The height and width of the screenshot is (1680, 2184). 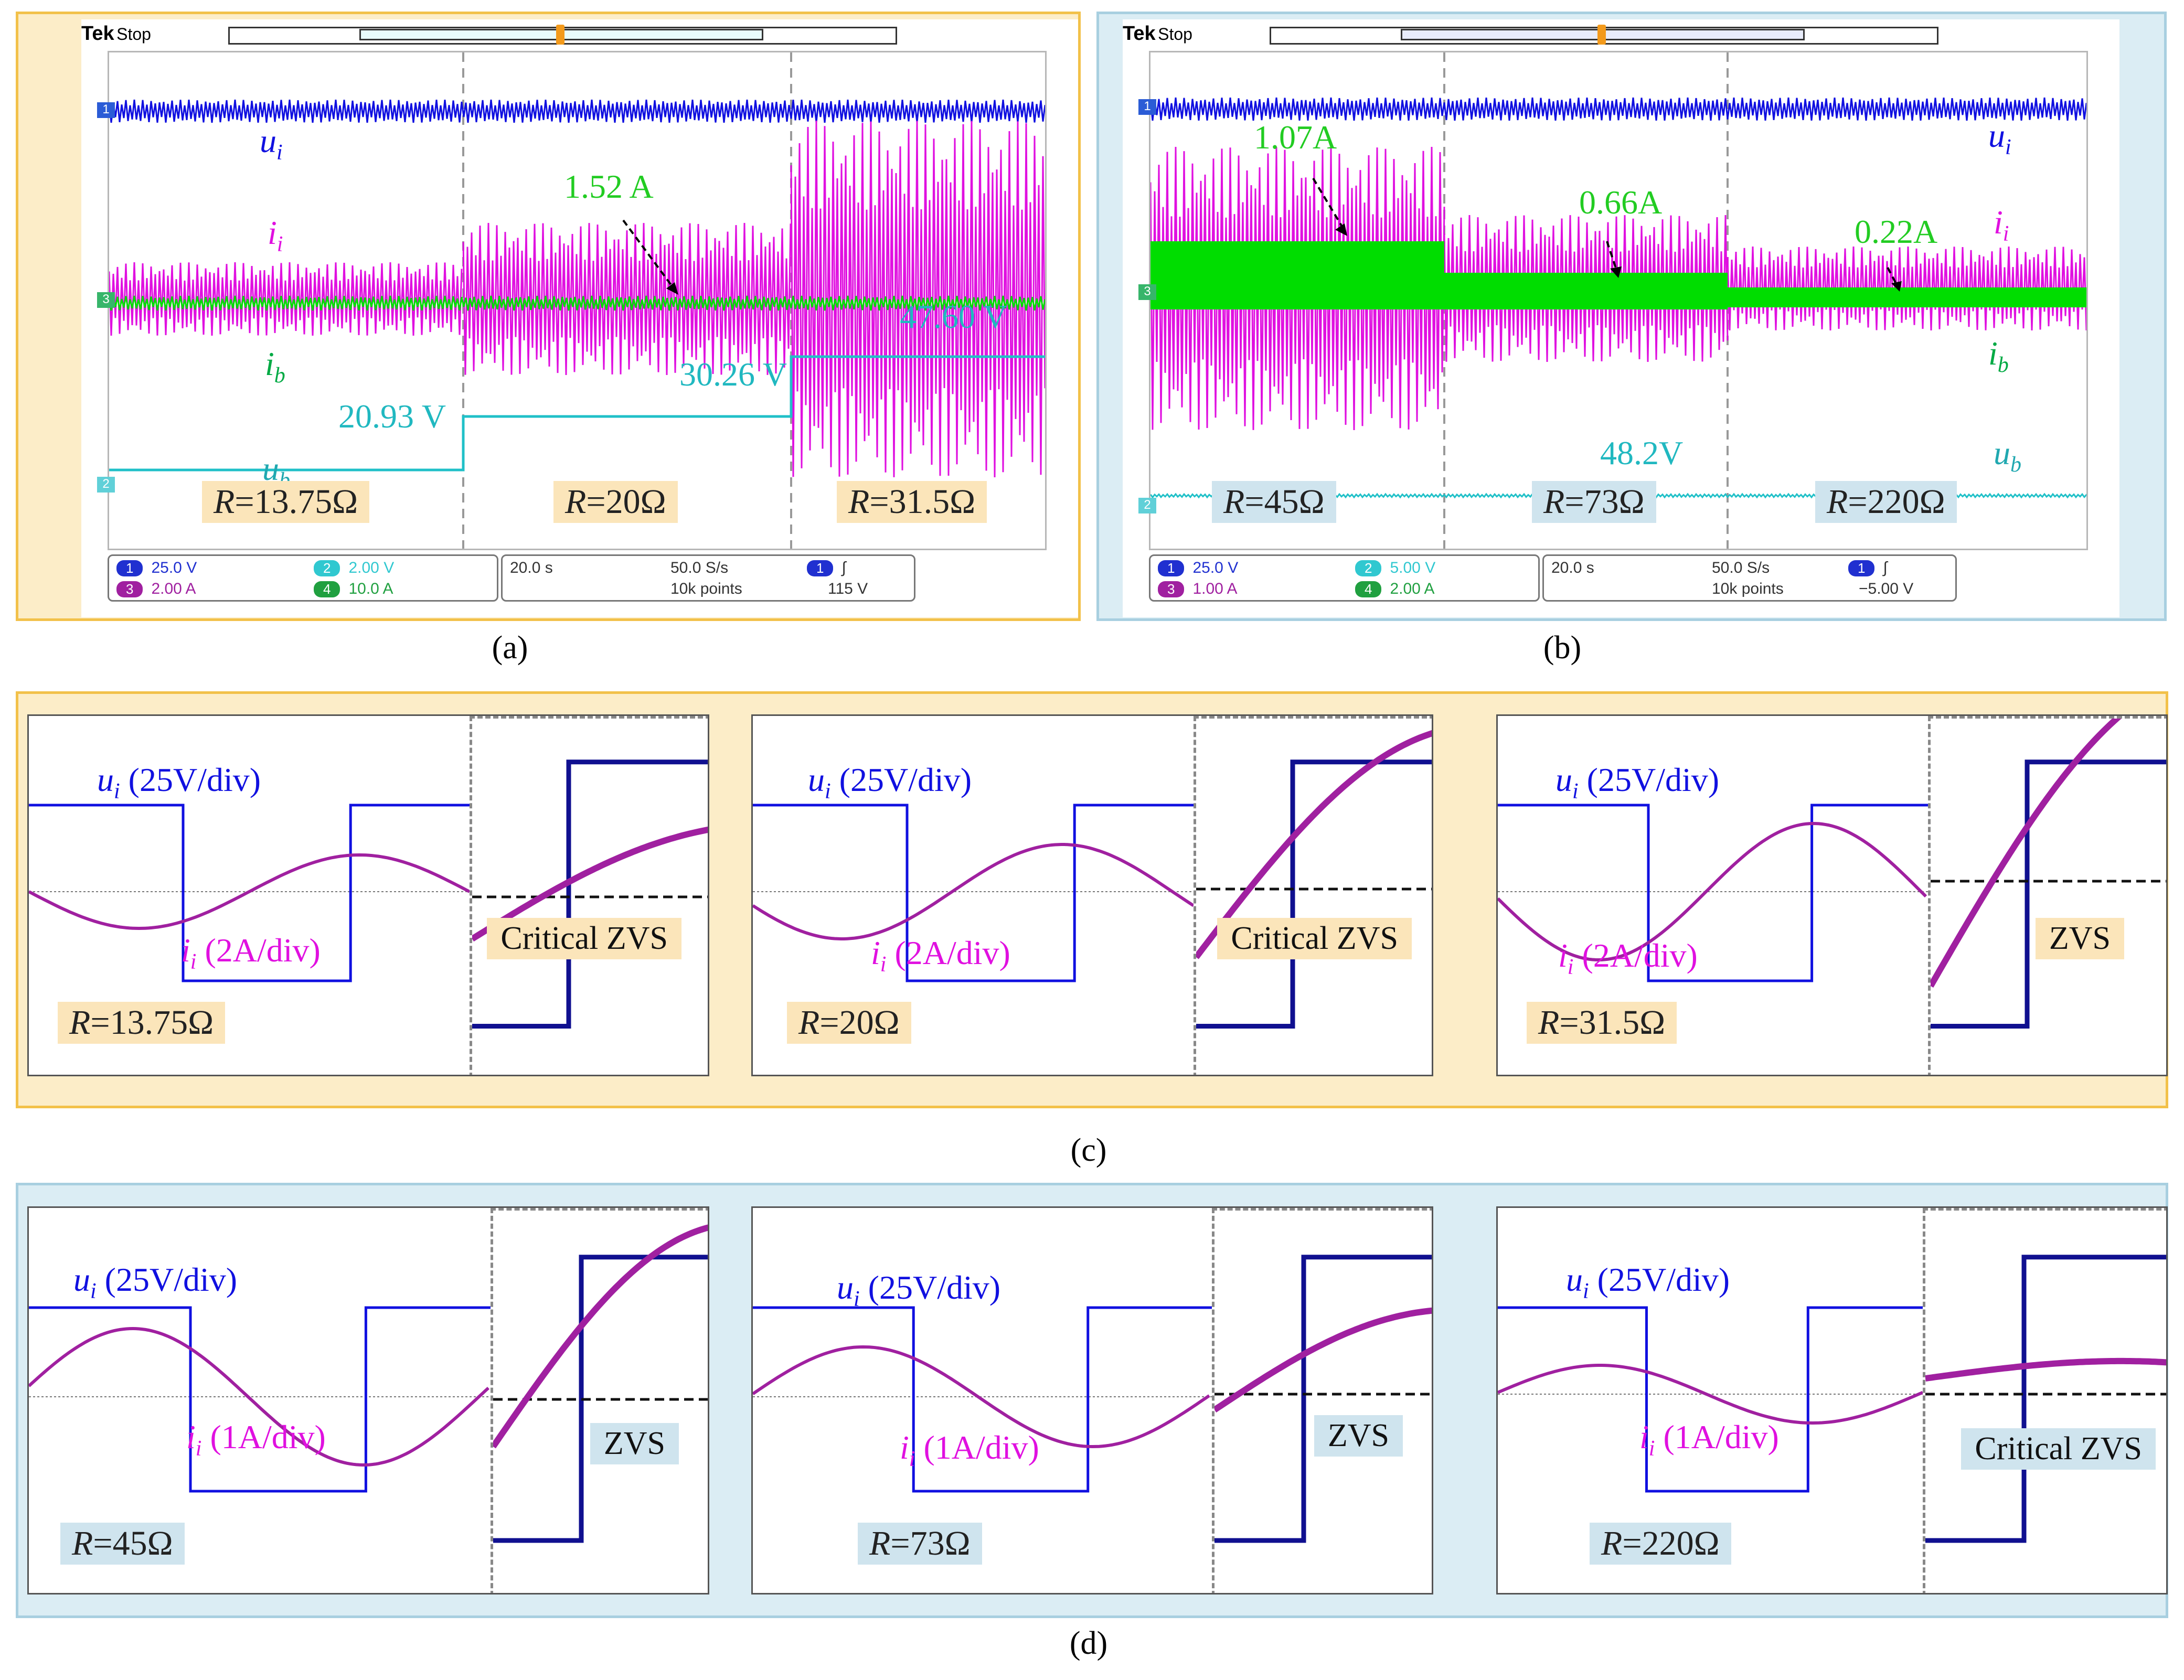 I want to click on row_d-panel-2: ui (25V/div) ii (1A/div) R=73Ω ZVS, so click(x=1092, y=1400).